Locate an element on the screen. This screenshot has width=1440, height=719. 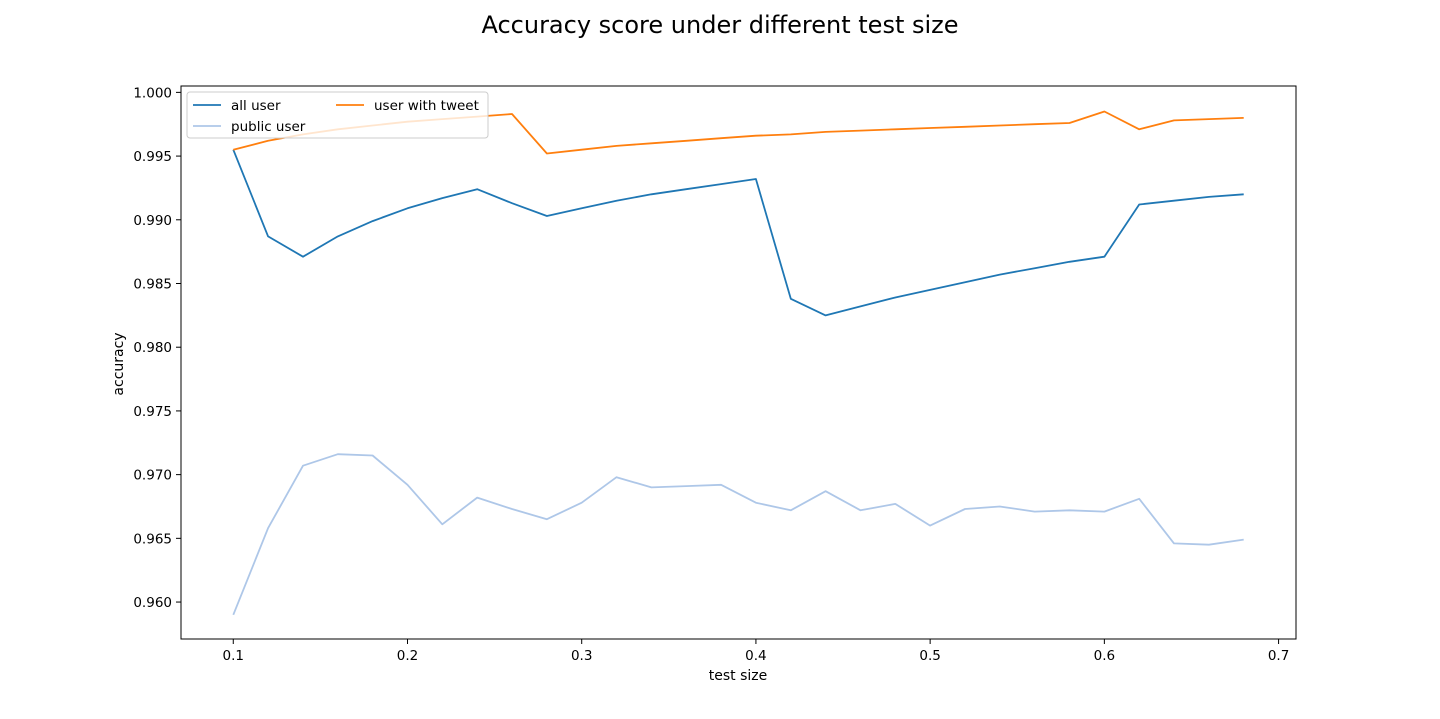
y-tick-label: 0.975 is located at coordinates (152, 412).